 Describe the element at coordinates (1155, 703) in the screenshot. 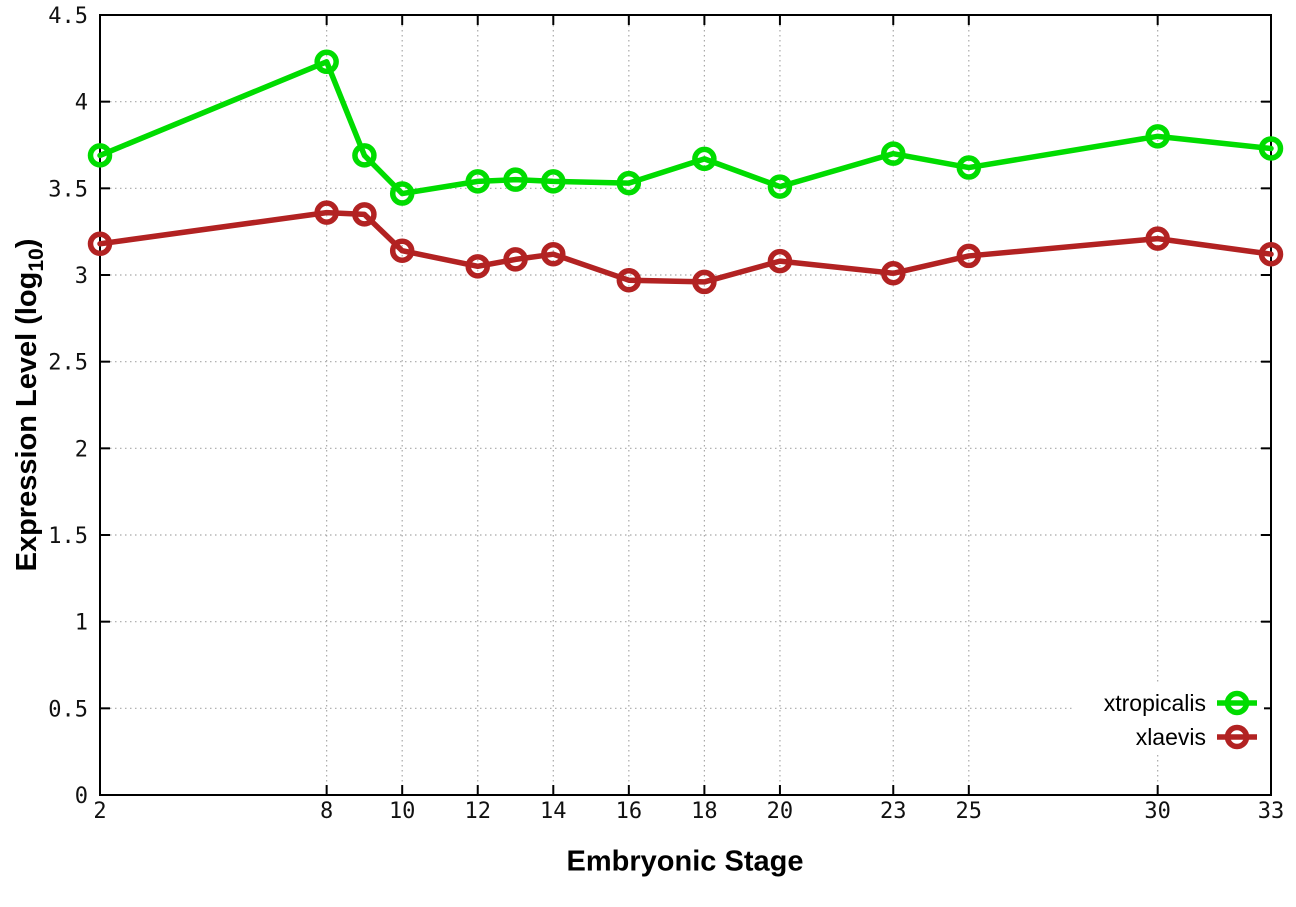

I see `legend-label-xtropicalis: xtropicalis` at that location.